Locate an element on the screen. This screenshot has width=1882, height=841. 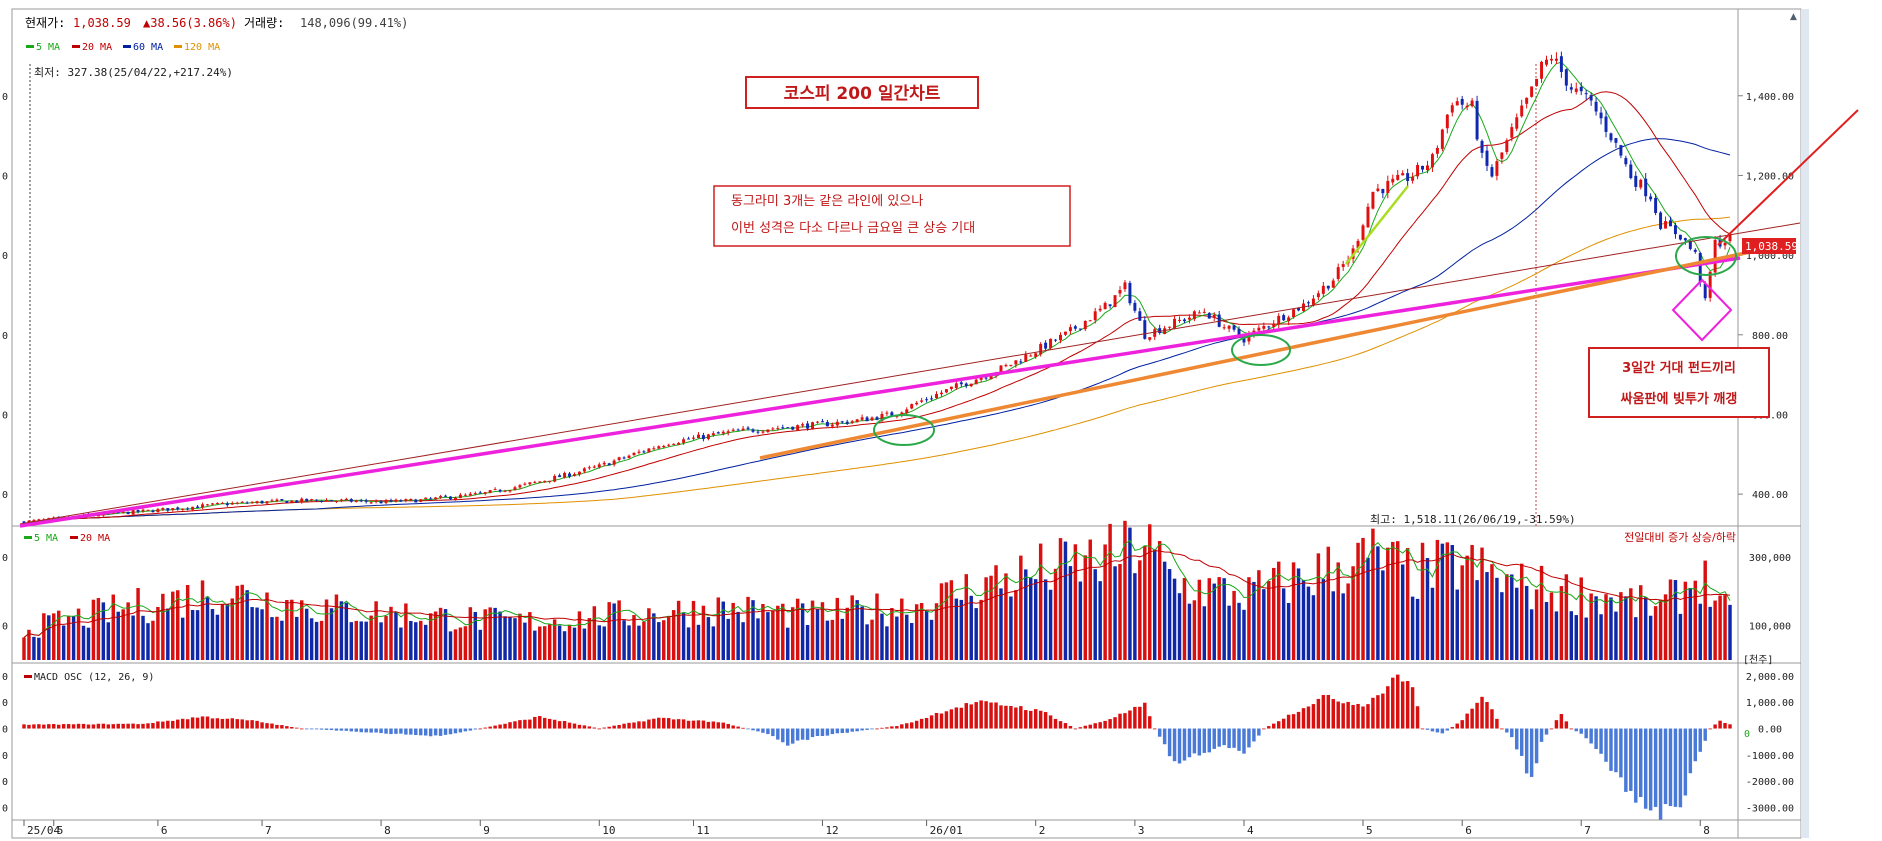
date-tick-label: 2 is located at coordinates (1042, 830).